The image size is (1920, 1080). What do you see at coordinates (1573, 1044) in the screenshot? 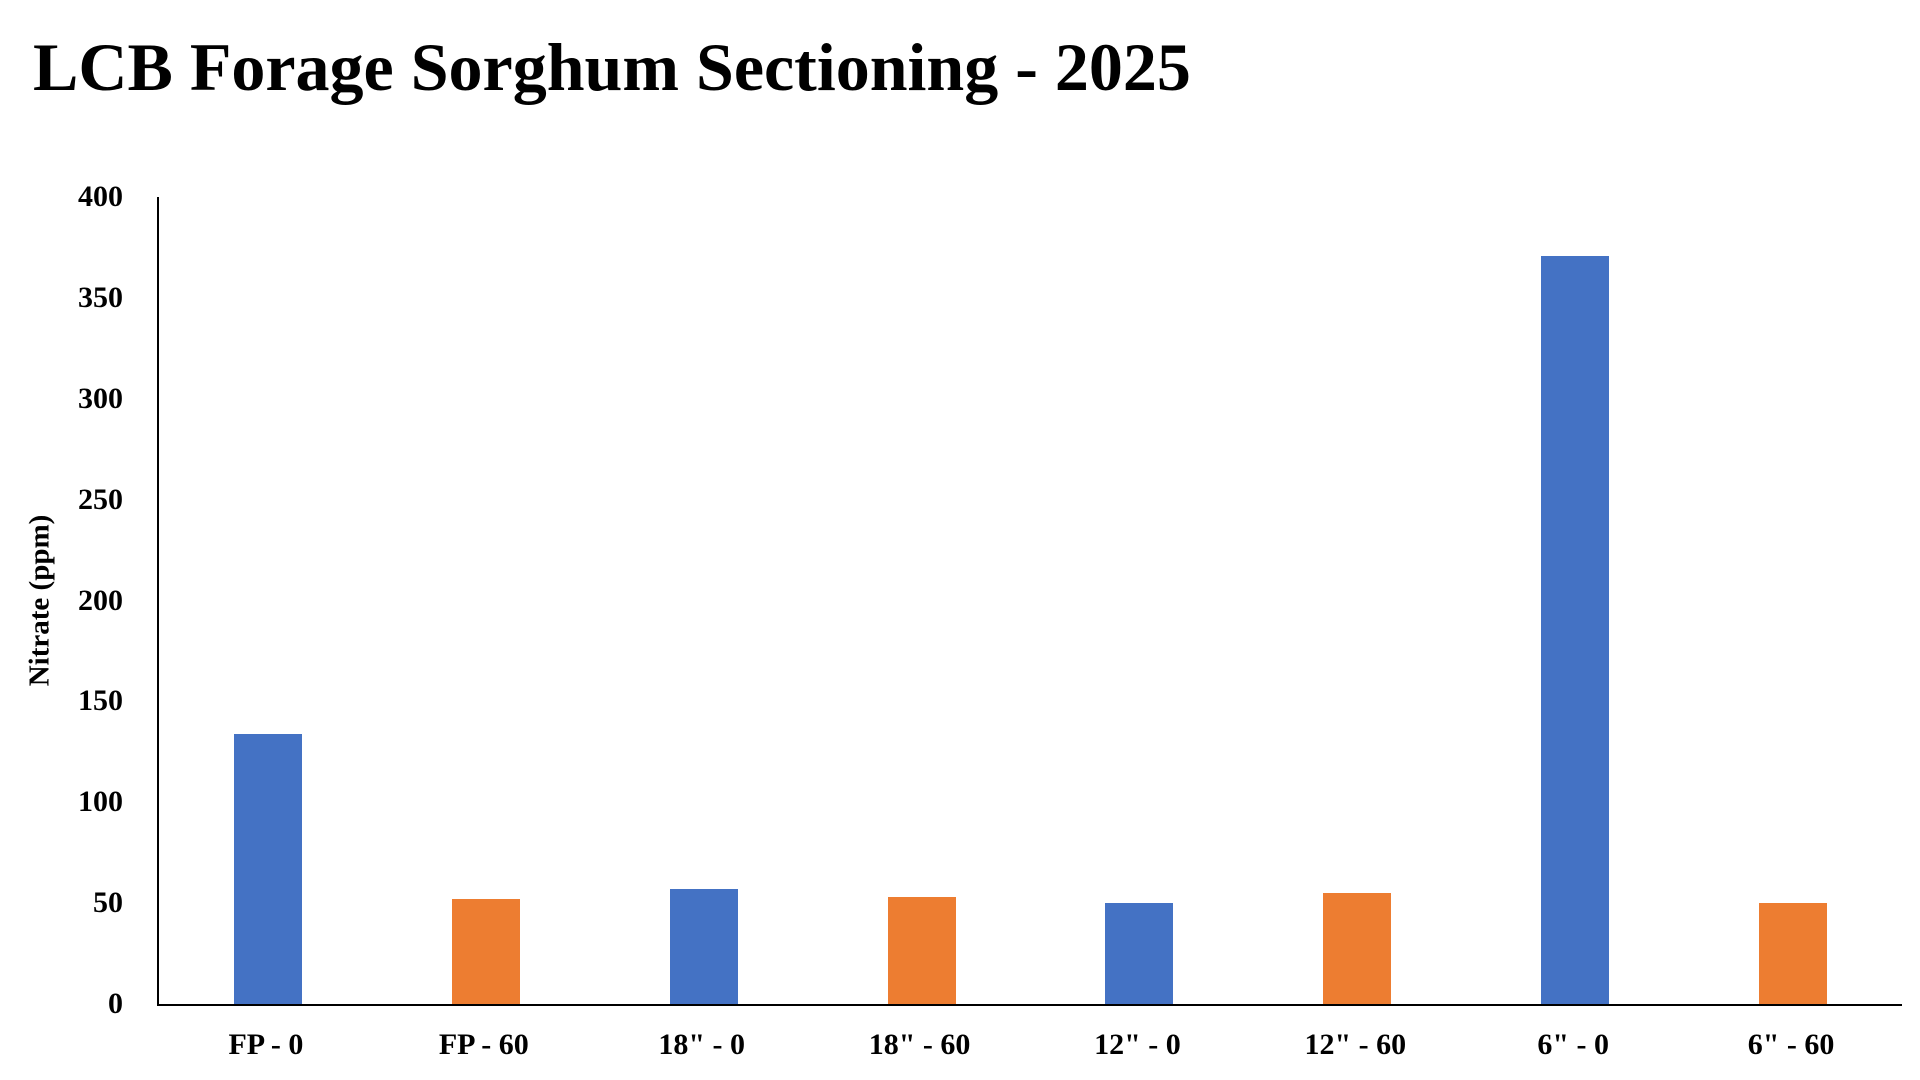
I see `x-tick-label: 6" - 0` at bounding box center [1573, 1044].